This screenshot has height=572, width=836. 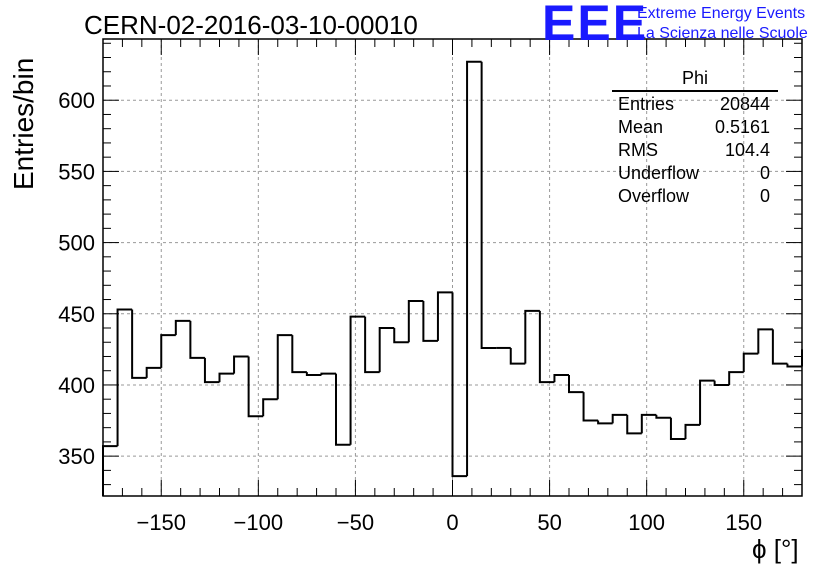 What do you see at coordinates (638, 150) in the screenshot?
I see `stats-label: RMS` at bounding box center [638, 150].